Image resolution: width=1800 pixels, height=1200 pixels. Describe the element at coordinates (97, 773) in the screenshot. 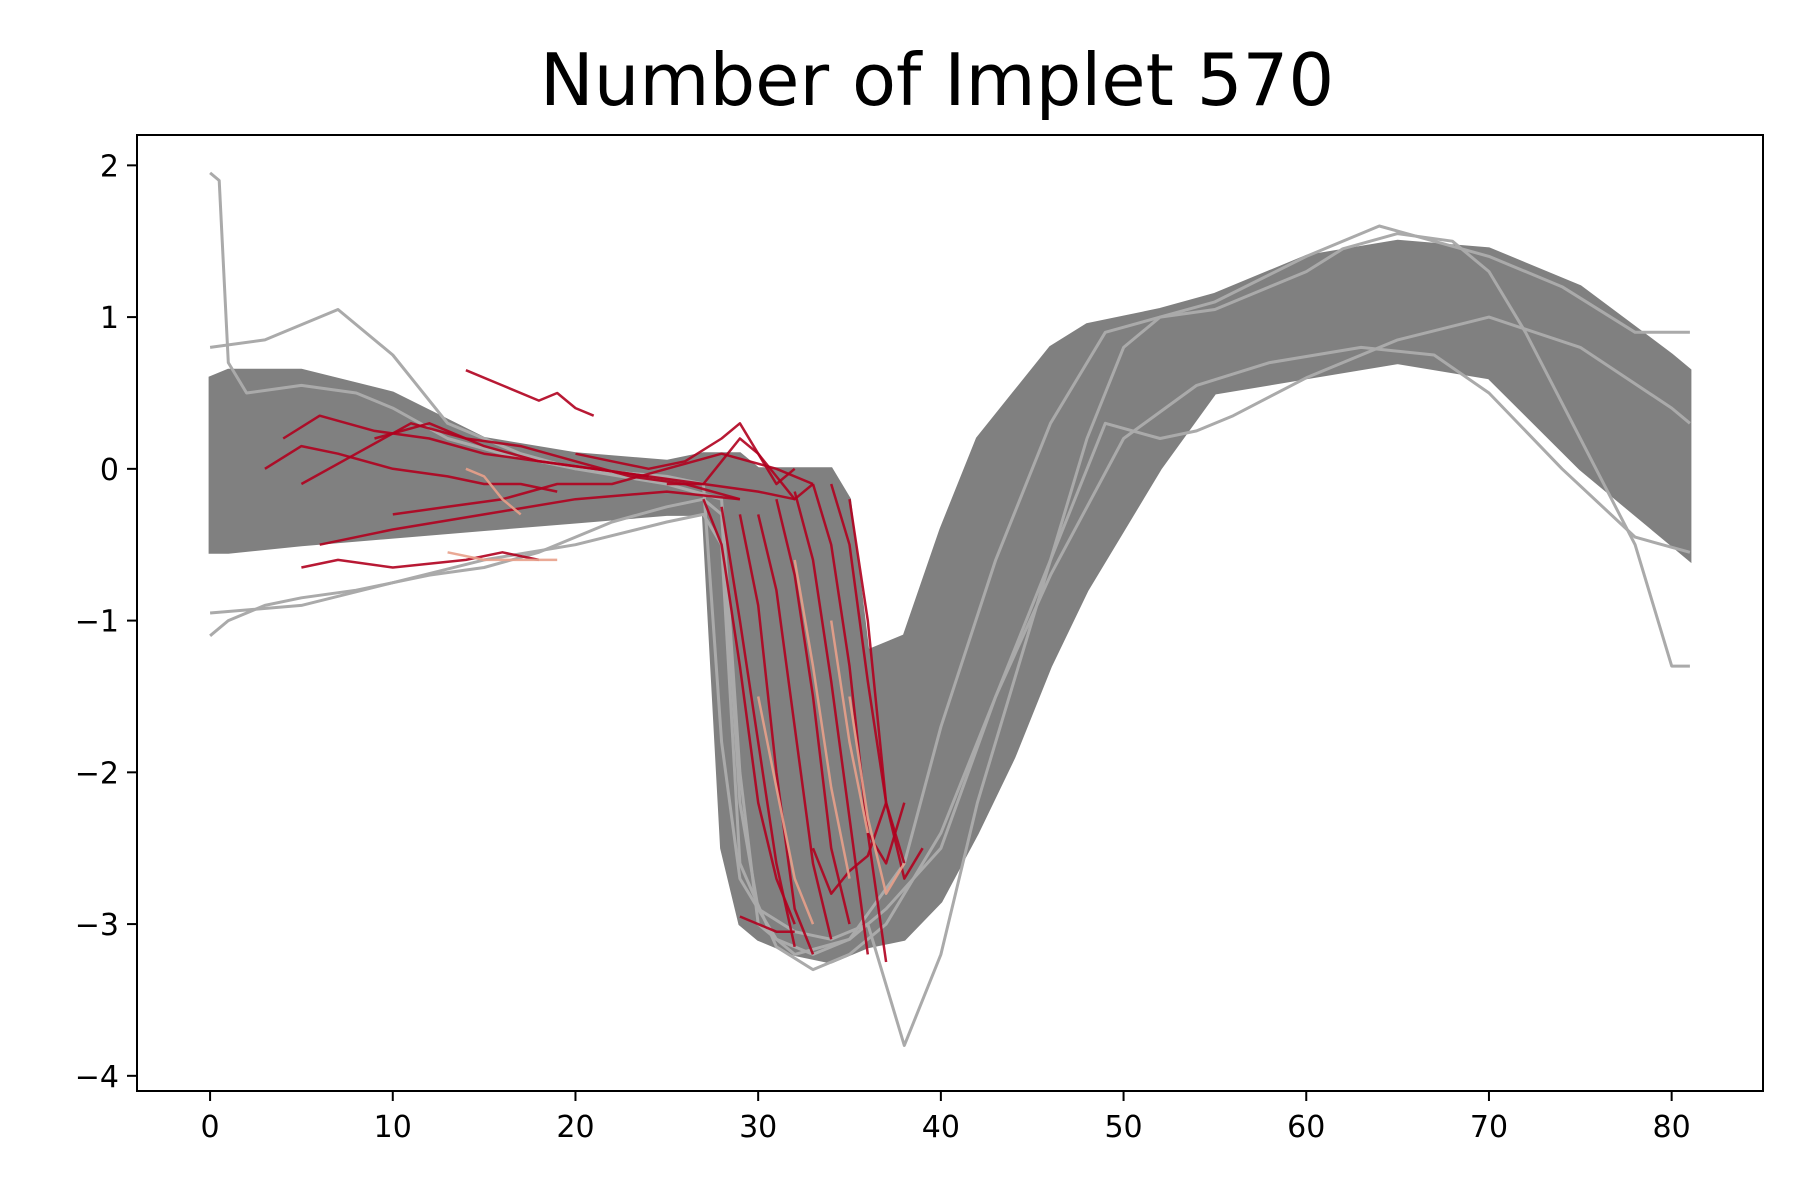

I see `y-tick-label-4: −2` at that location.